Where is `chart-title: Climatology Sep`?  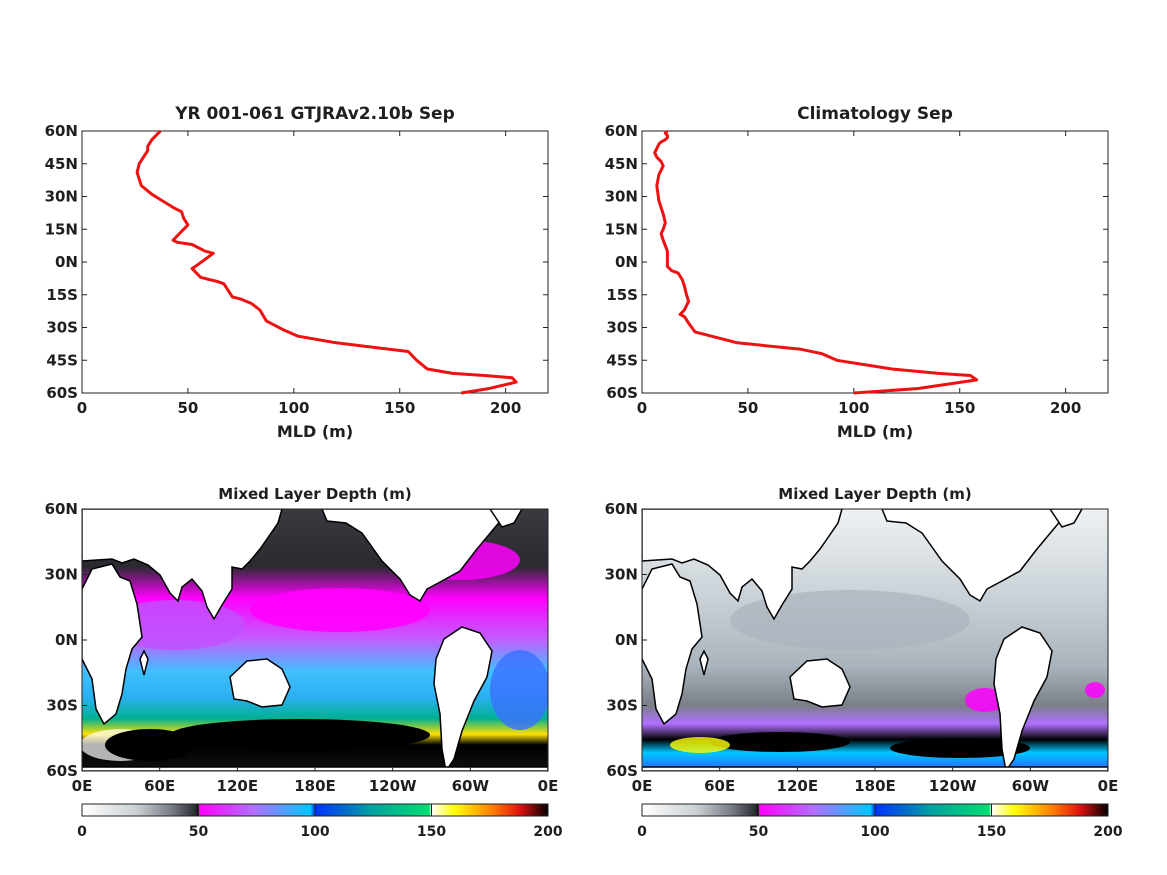 chart-title: Climatology Sep is located at coordinates (875, 114).